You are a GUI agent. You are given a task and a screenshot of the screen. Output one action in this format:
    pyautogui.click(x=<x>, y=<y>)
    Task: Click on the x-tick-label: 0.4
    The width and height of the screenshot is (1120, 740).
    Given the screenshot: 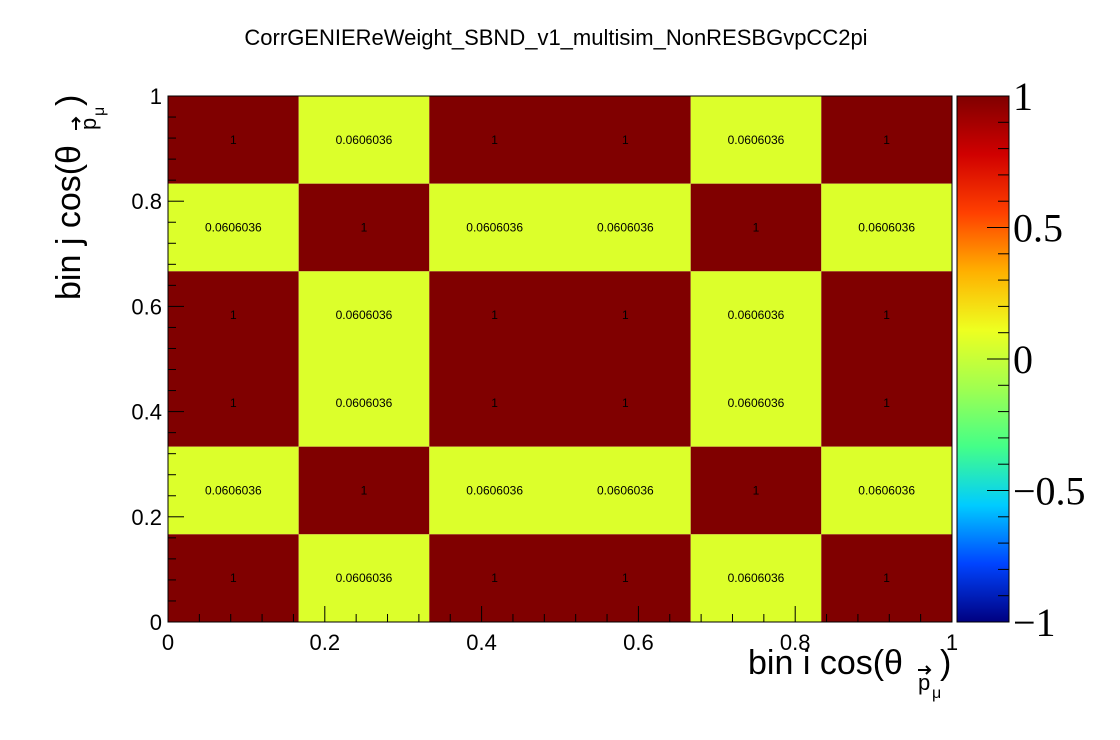 What is the action you would take?
    pyautogui.click(x=481, y=642)
    